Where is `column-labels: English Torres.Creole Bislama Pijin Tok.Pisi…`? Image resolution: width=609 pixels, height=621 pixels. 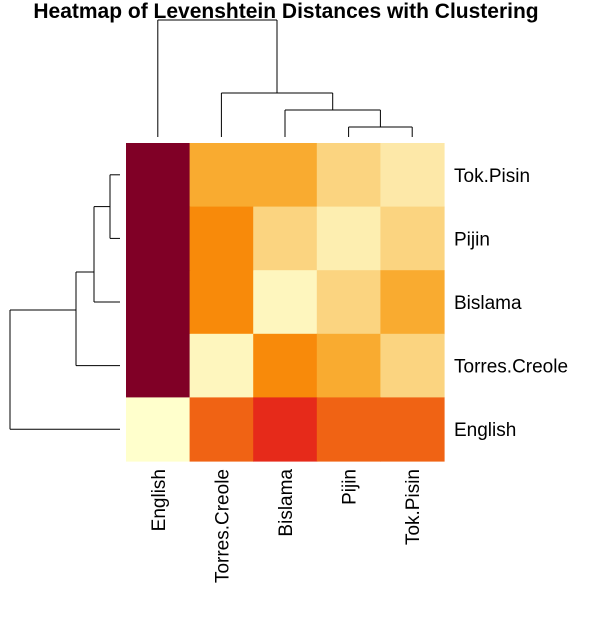
column-labels: English Torres.Creole Bislama Pijin Tok.Pisi… is located at coordinates (286, 526).